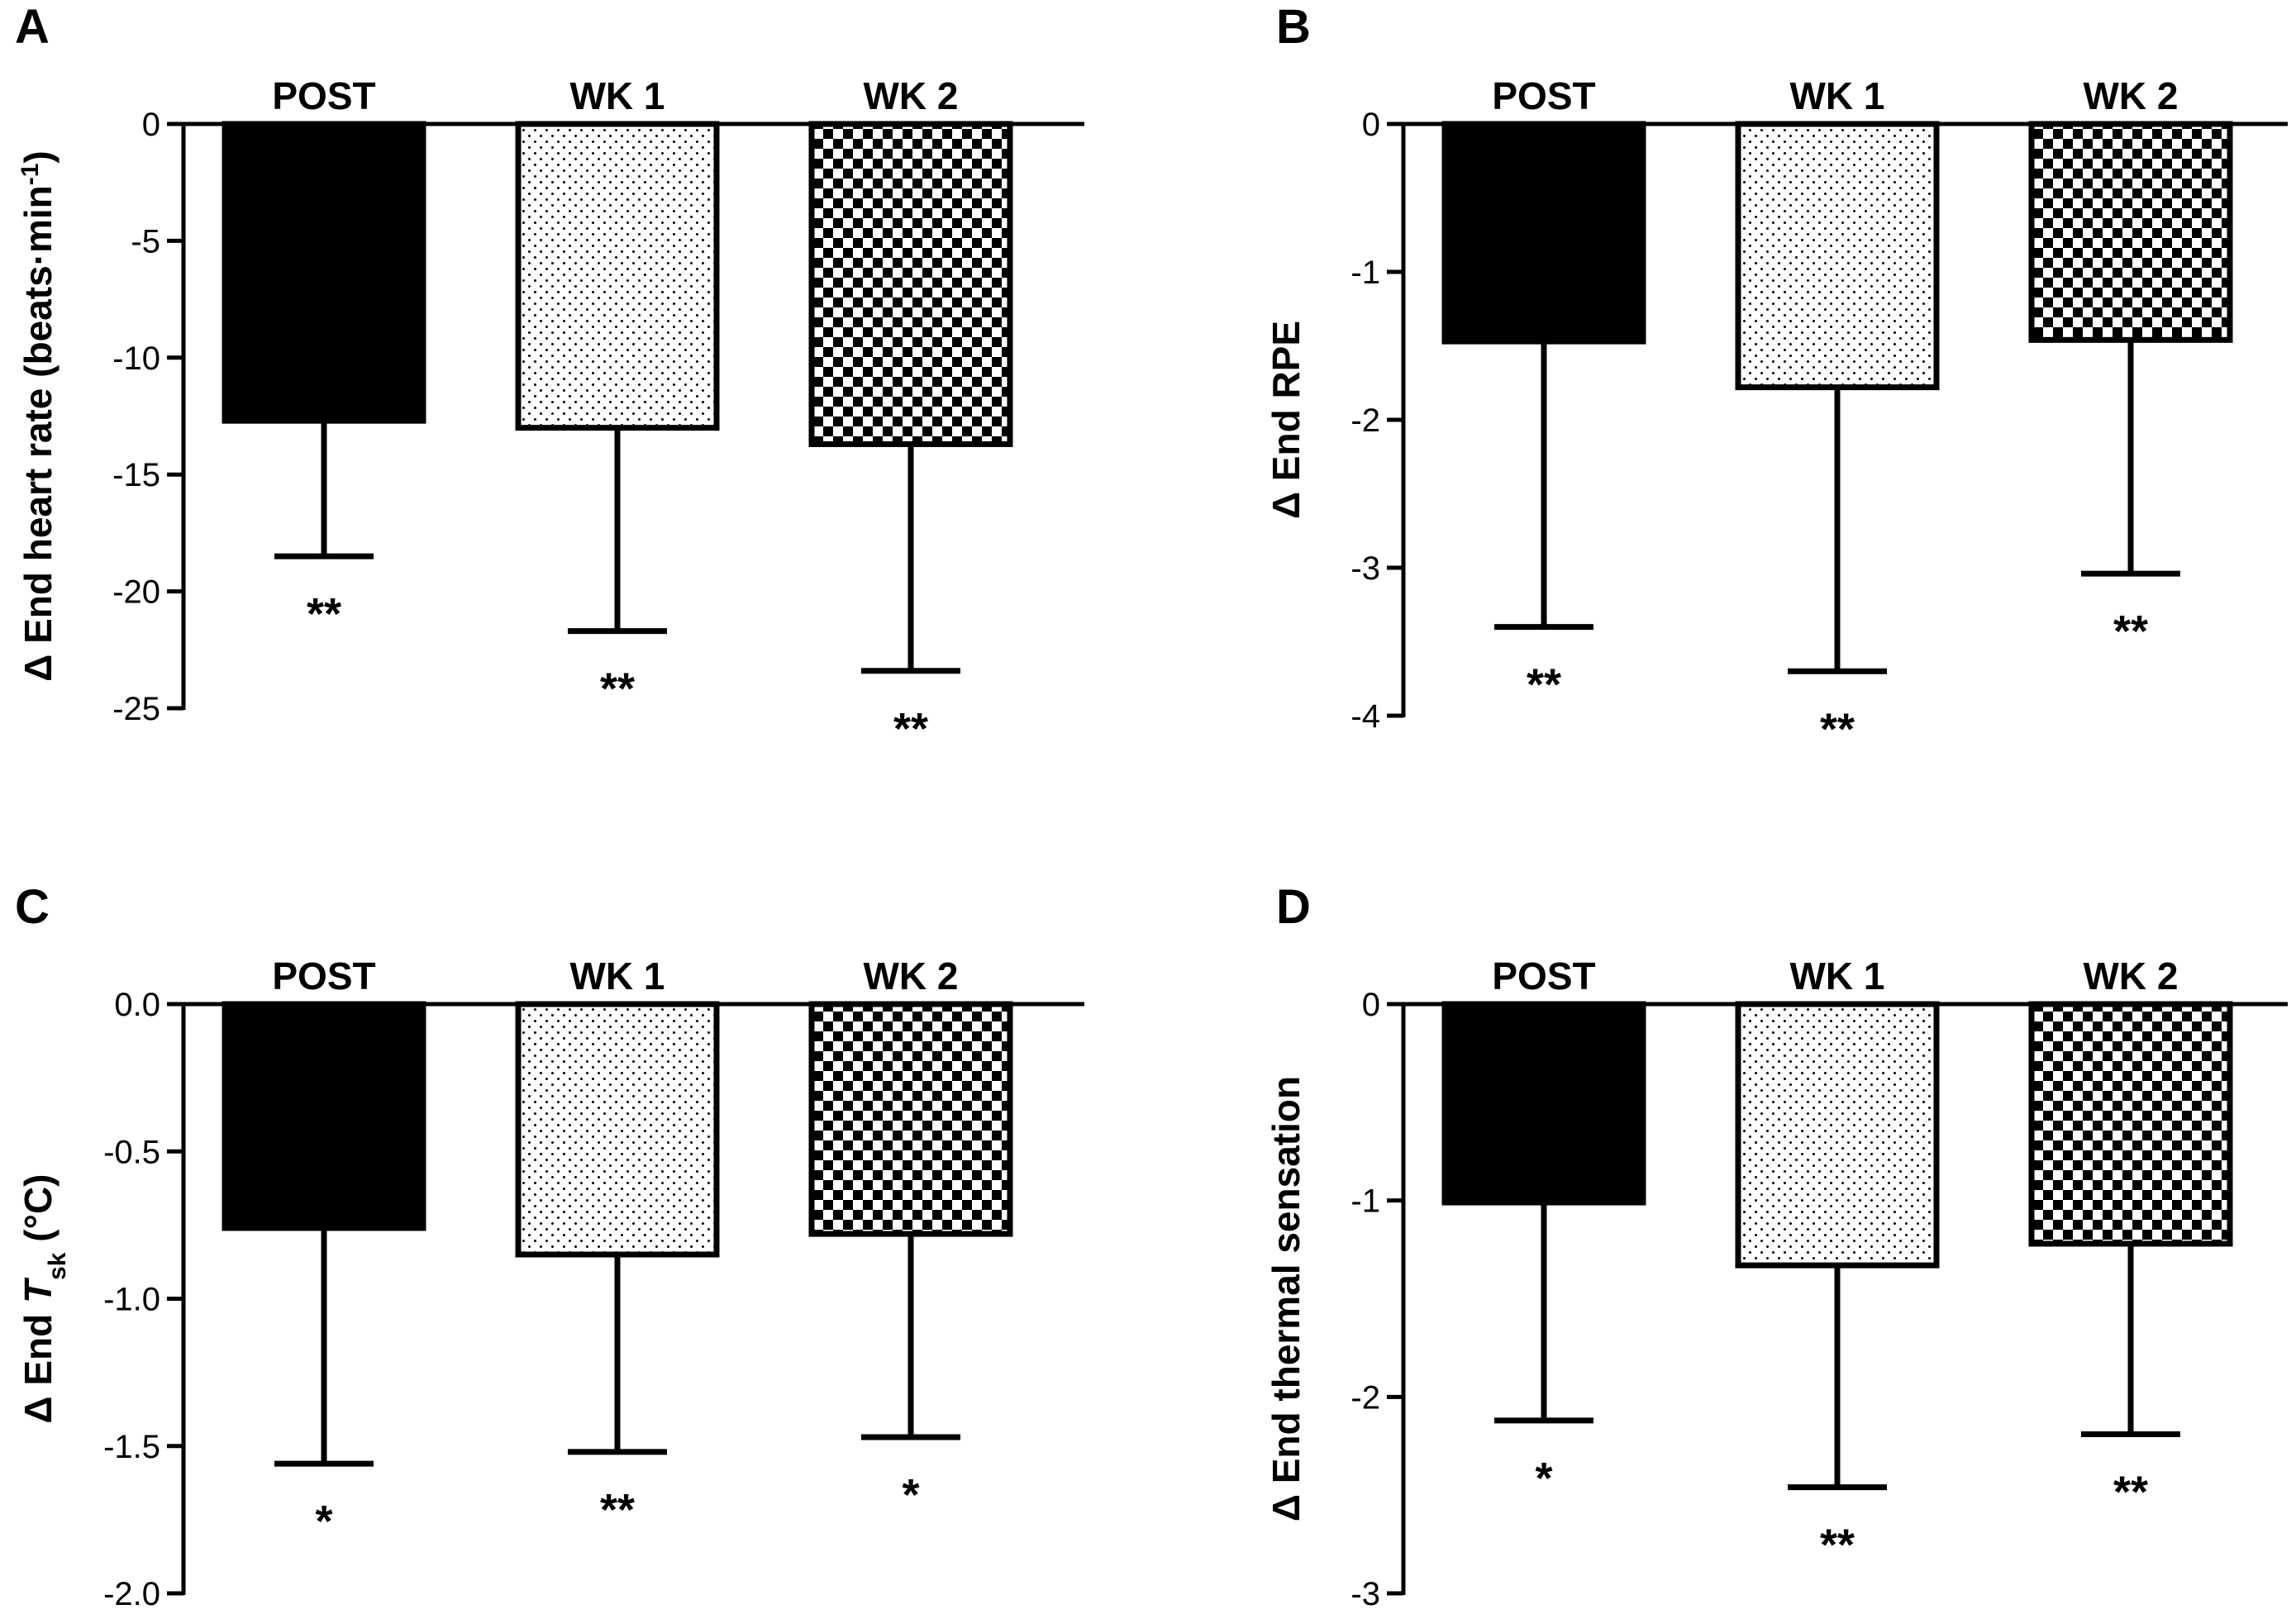 Image resolution: width=2296 pixels, height=1614 pixels. What do you see at coordinates (131, 1447) in the screenshot?
I see `y-tick-label: -1.5` at bounding box center [131, 1447].